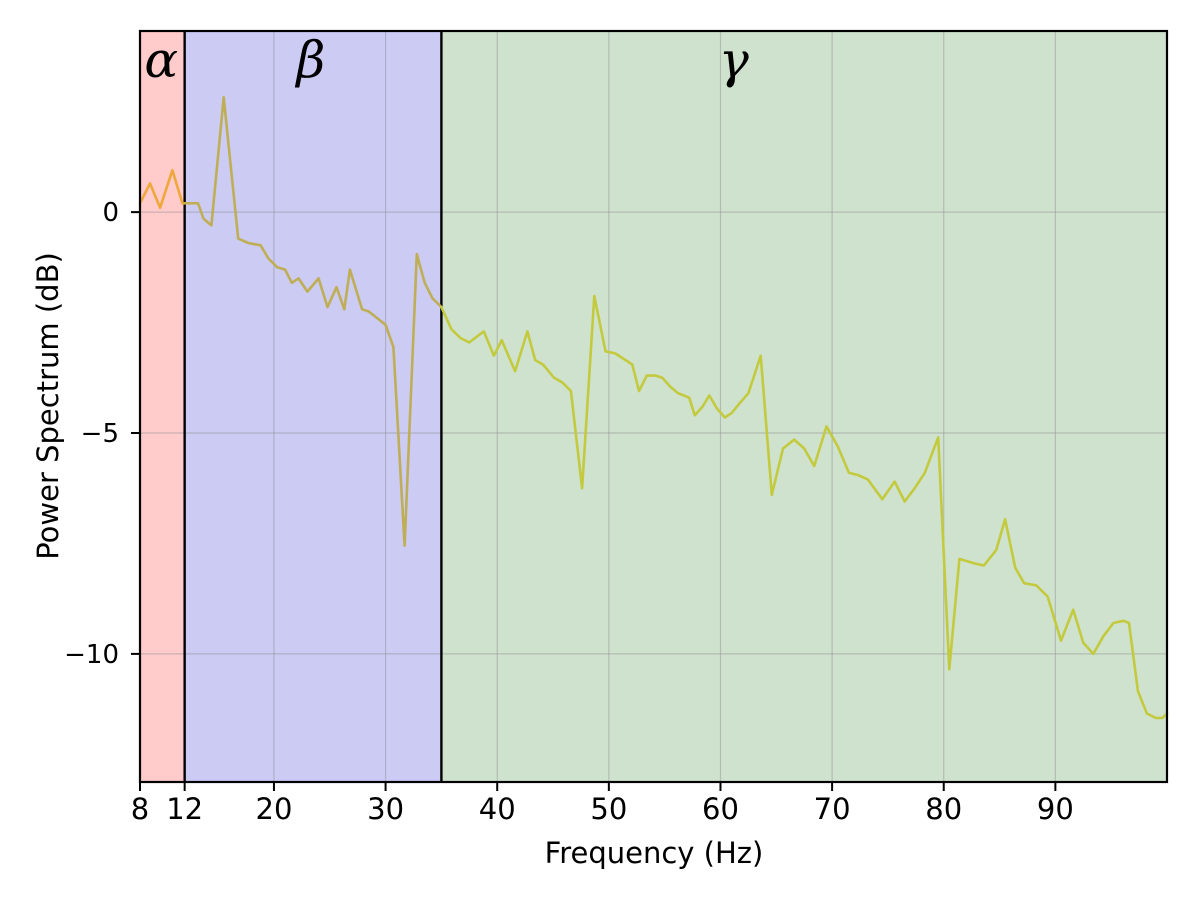  I want to click on x-tick-label-50: 50, so click(608, 809).